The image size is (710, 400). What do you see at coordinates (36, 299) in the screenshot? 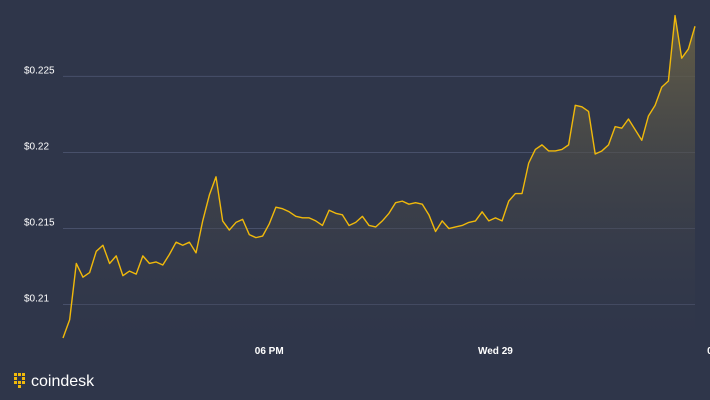
I see `y-tick-label: $0.21` at bounding box center [36, 299].